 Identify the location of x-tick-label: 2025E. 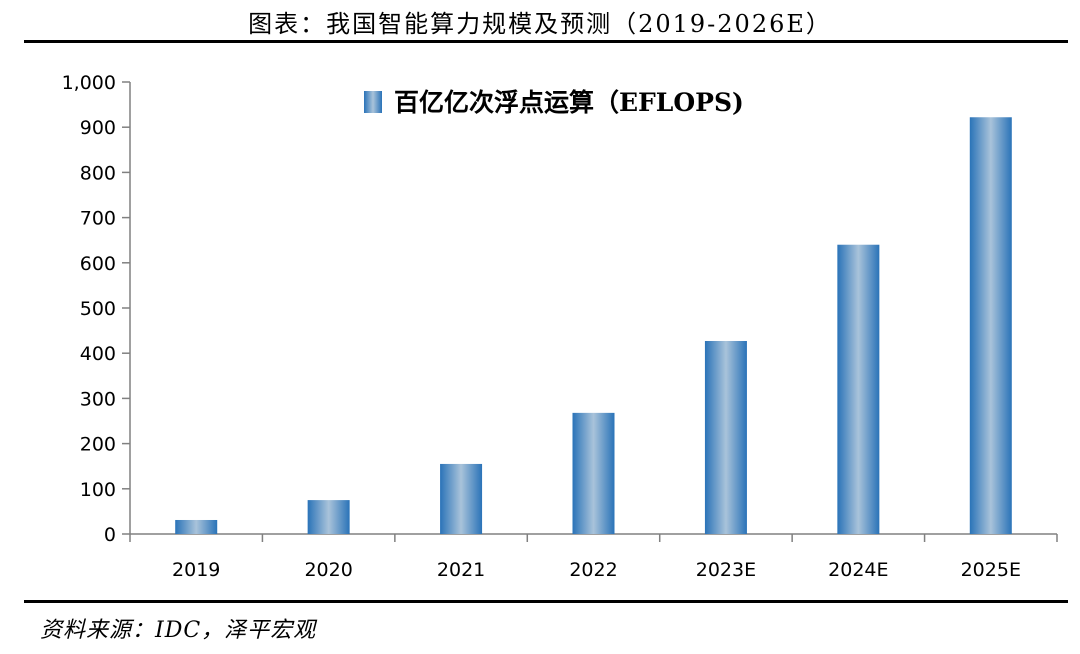
(991, 570).